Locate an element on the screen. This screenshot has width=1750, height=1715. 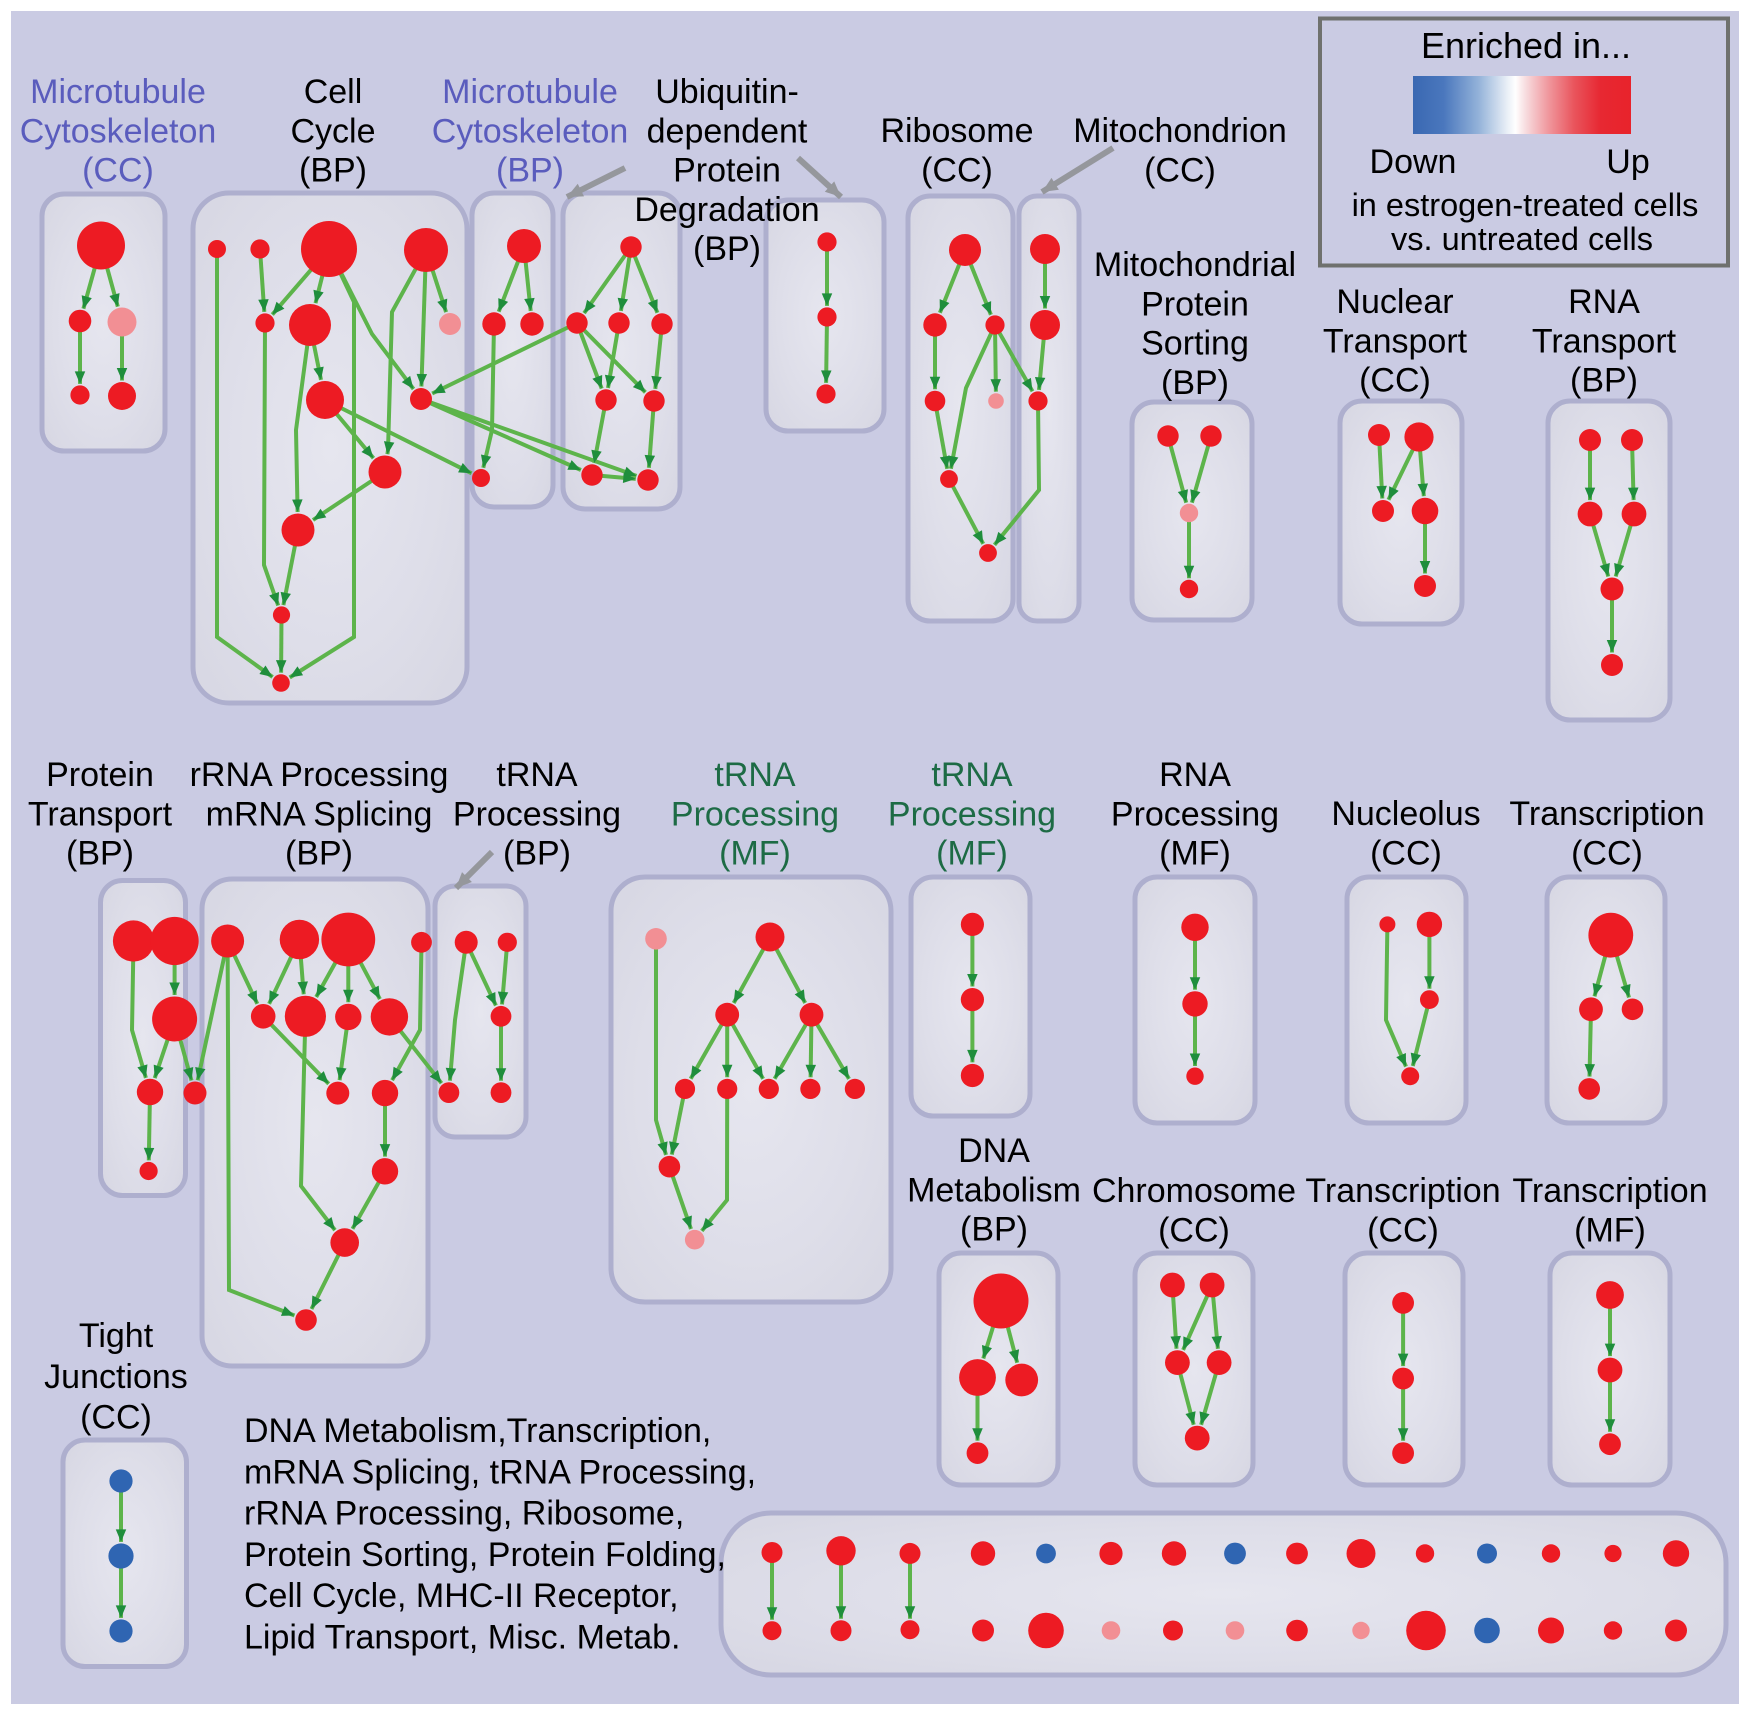
svg-text: in estrogen-treated cells is located at coordinates (1525, 205).